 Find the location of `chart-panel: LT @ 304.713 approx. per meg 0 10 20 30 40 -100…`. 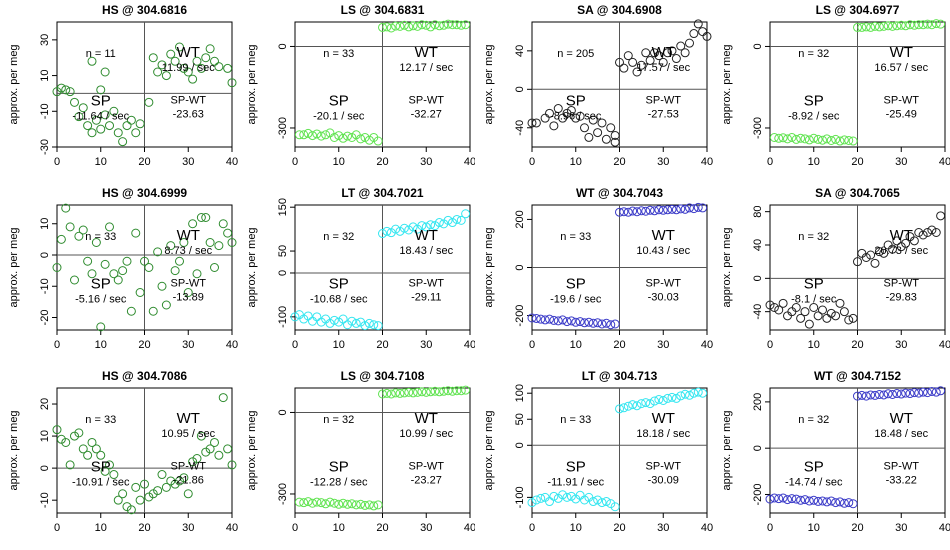

chart-panel: LT @ 304.713 approx. per meg 0 10 20 30 40 -100… is located at coordinates (598, 451).